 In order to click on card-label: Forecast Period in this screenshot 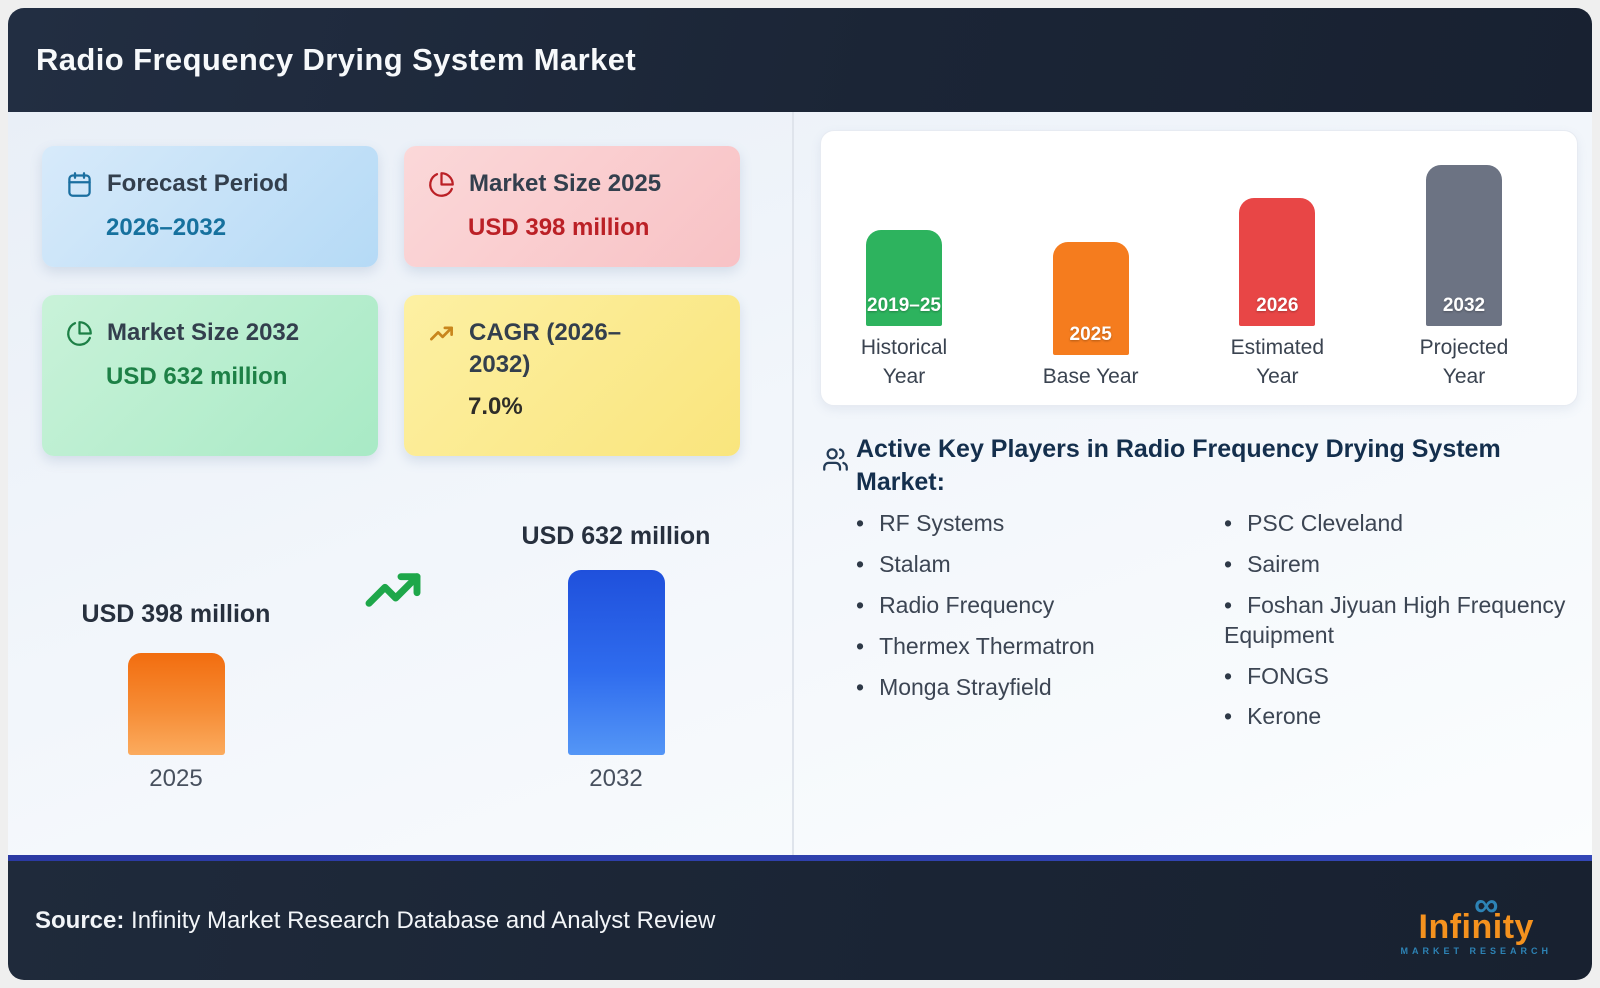, I will do `click(198, 183)`.